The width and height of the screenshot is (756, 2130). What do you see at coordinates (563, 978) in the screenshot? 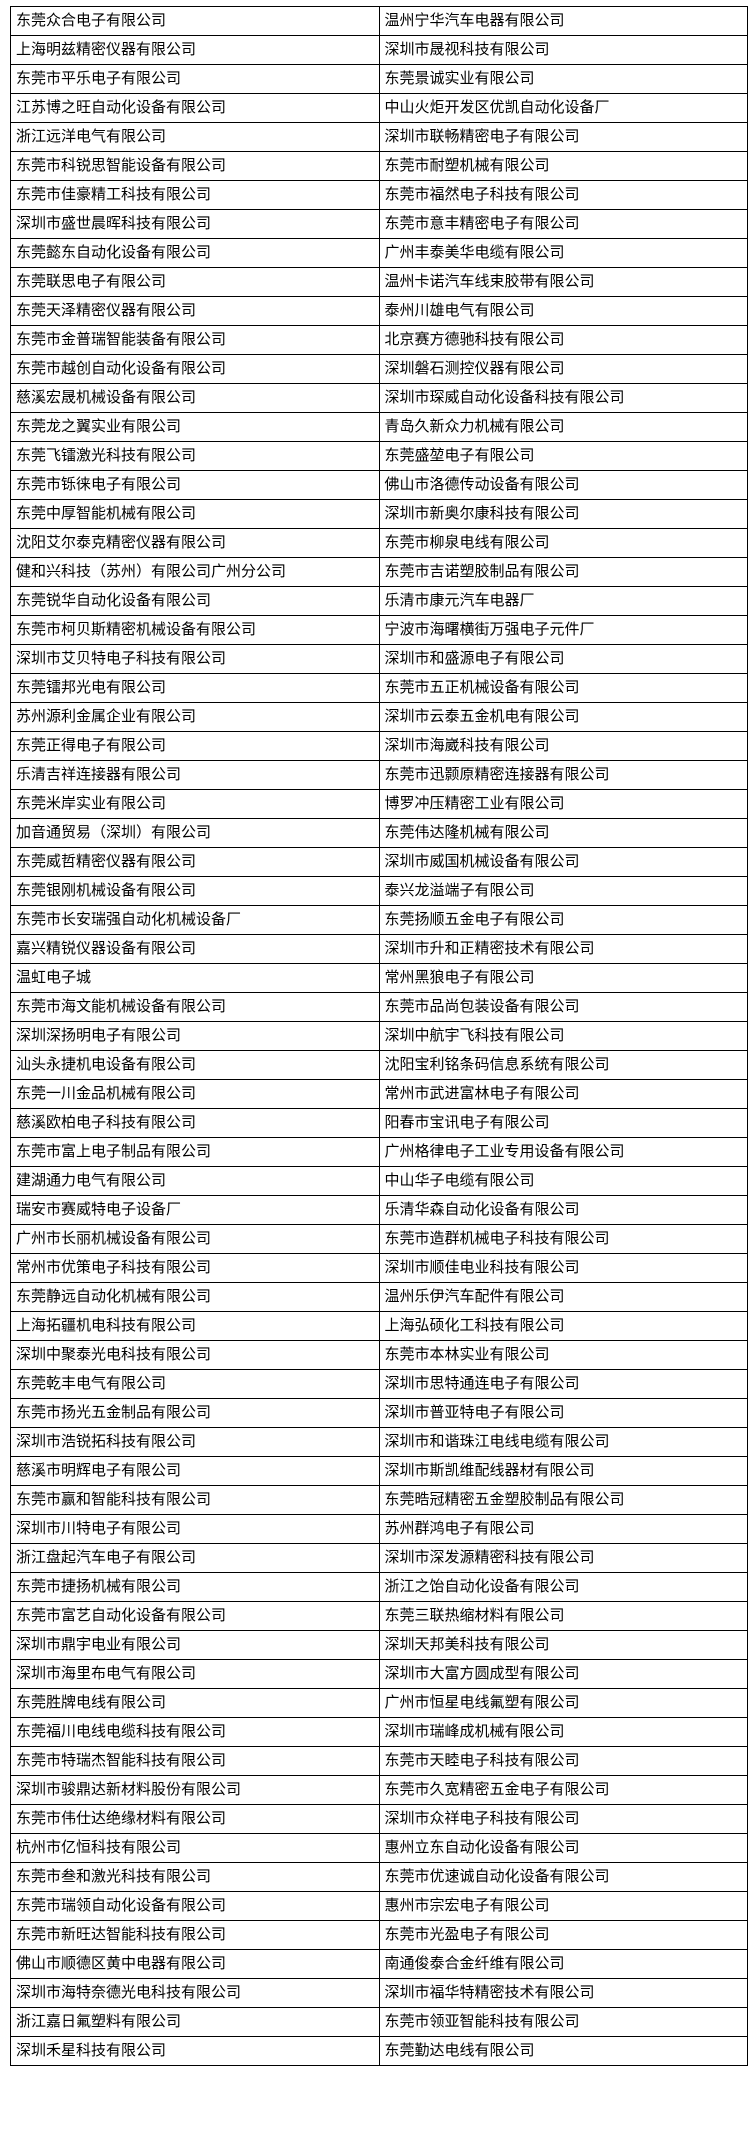
I see `company-name-cell-right: 常州黑狼电子有限公司` at bounding box center [563, 978].